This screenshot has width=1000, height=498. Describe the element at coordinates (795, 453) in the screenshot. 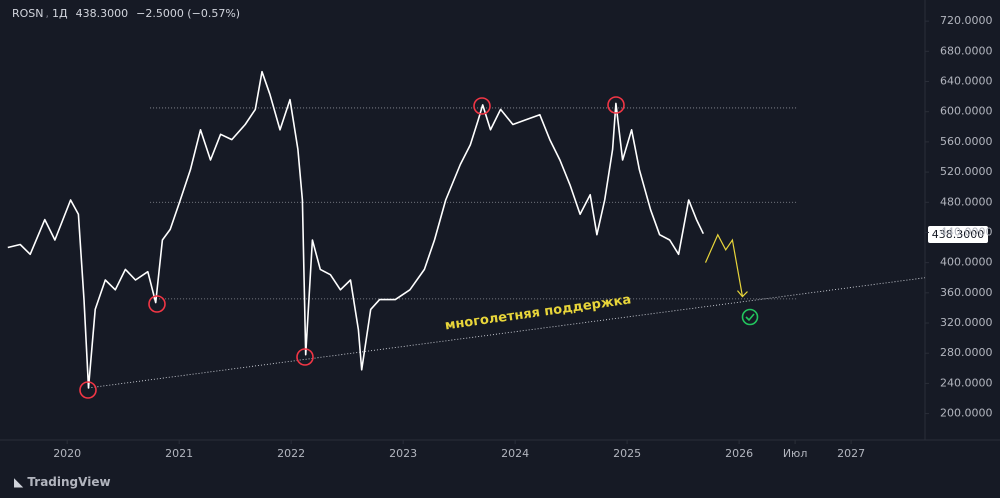

I see `x-tick-label: Июл` at that location.